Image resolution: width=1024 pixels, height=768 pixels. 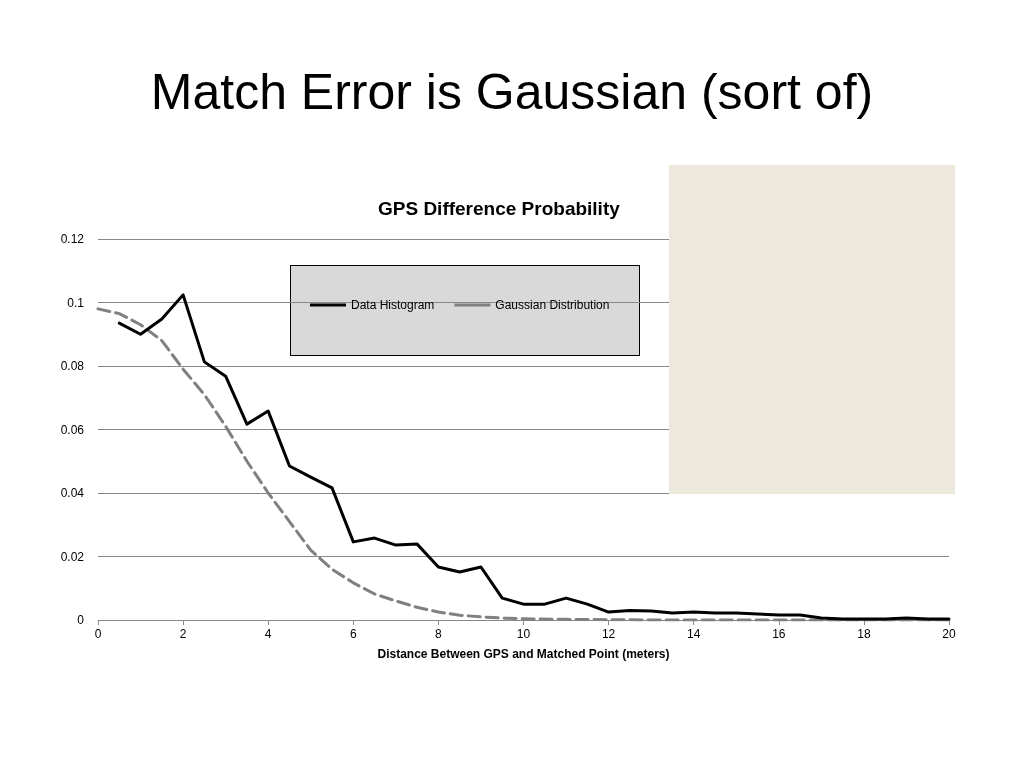 What do you see at coordinates (72, 493) in the screenshot?
I see `y-tick-label: 0.04` at bounding box center [72, 493].